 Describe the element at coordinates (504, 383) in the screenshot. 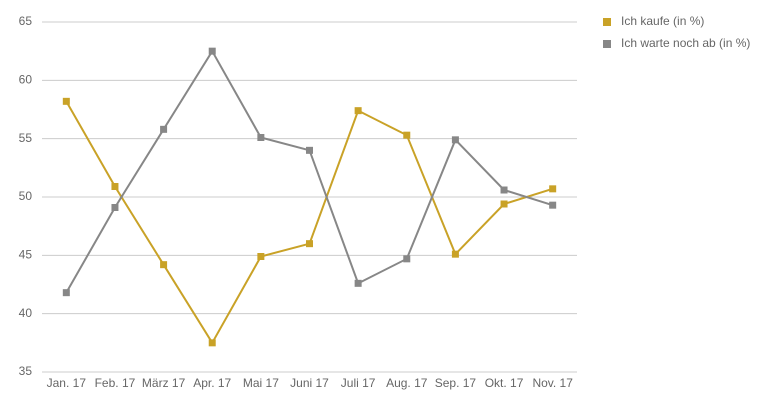

I see `x-tick-label: Okt. 17` at that location.